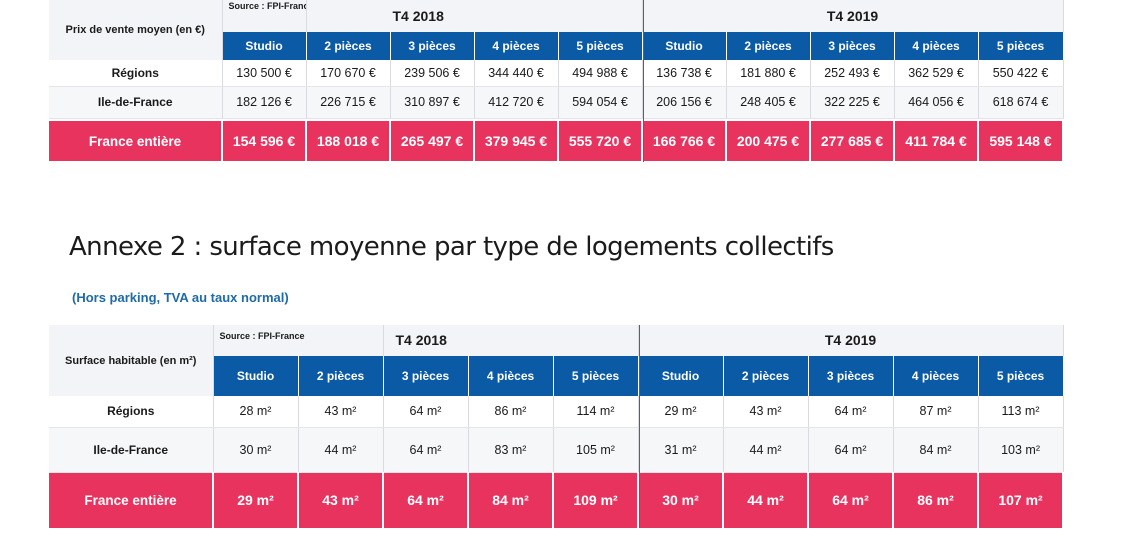 This screenshot has height=545, width=1127. Describe the element at coordinates (596, 412) in the screenshot. I see `cell: 114 m²` at that location.